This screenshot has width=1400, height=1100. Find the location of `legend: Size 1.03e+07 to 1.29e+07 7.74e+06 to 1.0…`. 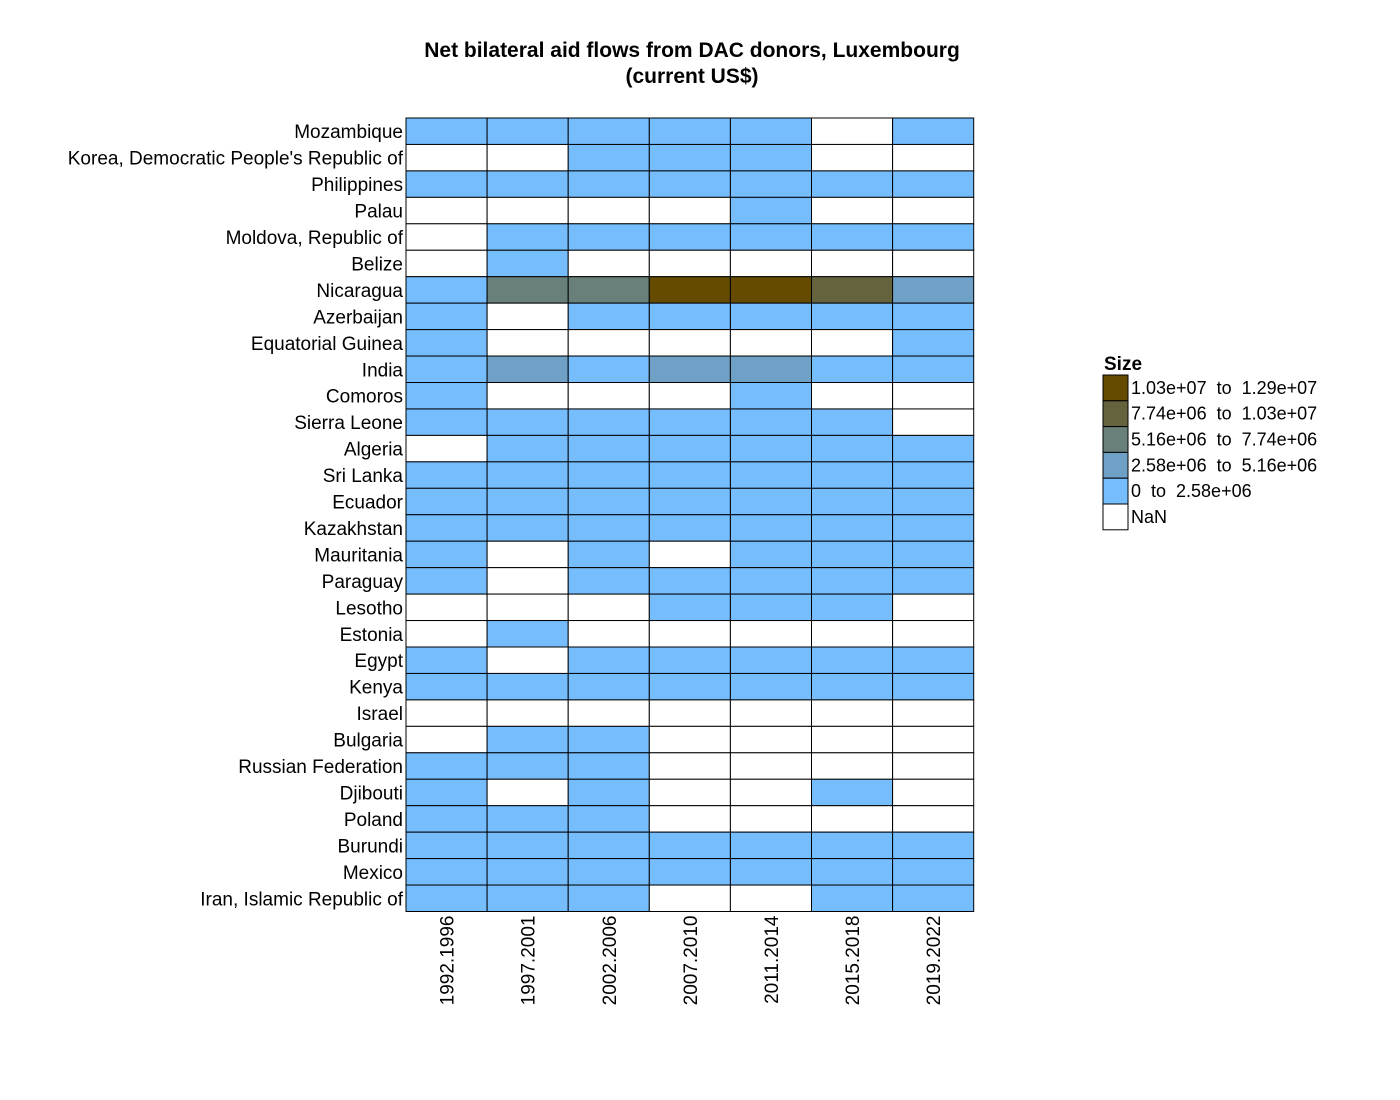

legend: Size 1.03e+07 to 1.29e+07 7.74e+06 to 1.0… is located at coordinates (1209, 442).